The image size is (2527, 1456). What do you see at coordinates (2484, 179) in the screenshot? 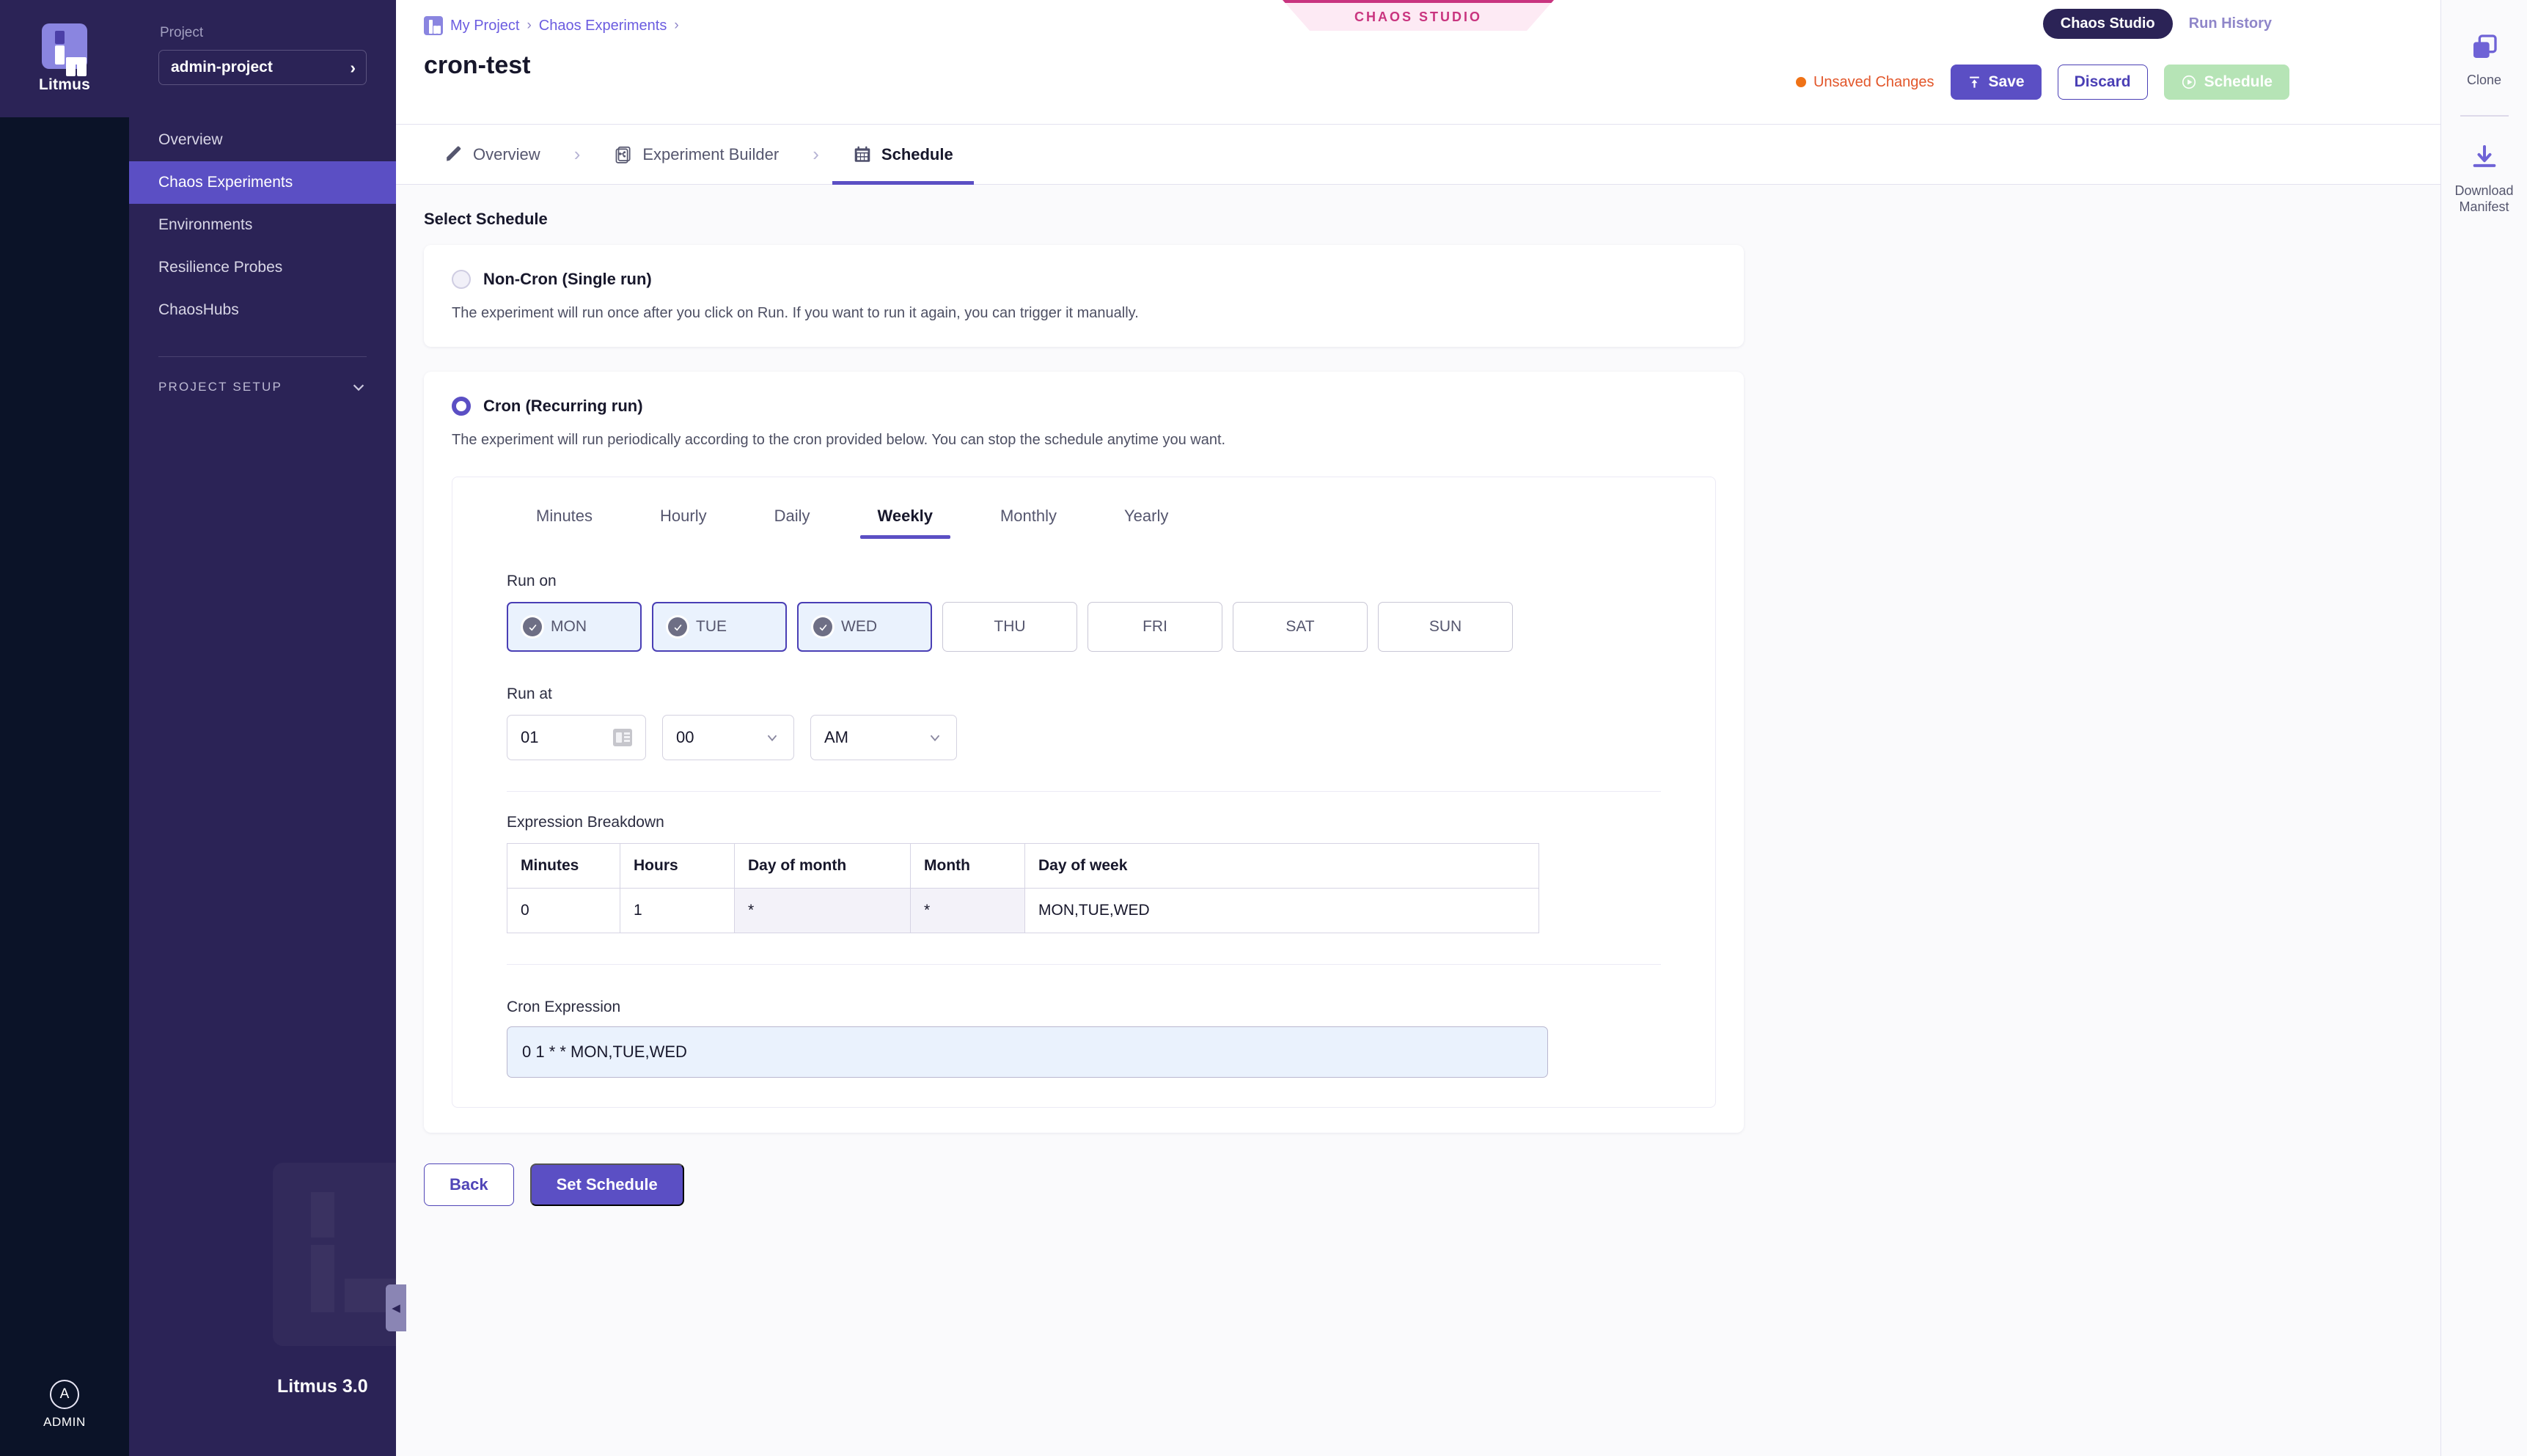
I see `download-manifest-action: Download Manifest` at bounding box center [2484, 179].